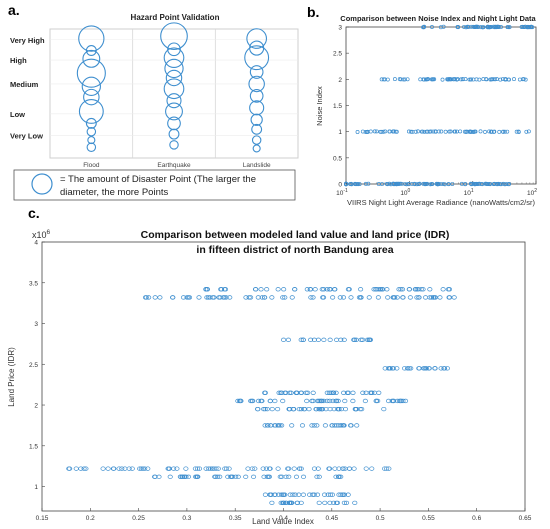  I want to click on hazard-plot-frame, so click(174, 93).